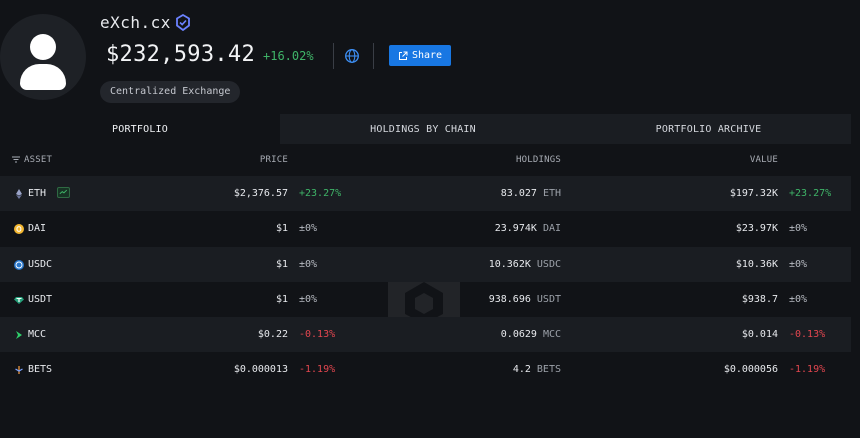 This screenshot has width=860, height=438. Describe the element at coordinates (521, 370) in the screenshot. I see `holdings-amount: 4.2` at that location.